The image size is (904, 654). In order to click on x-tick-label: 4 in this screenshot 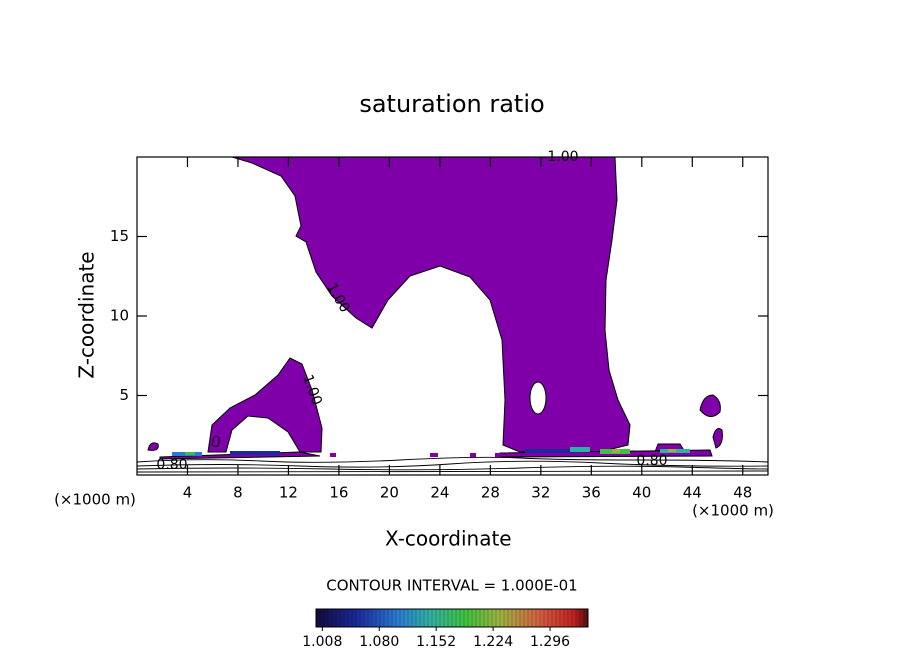, I will do `click(188, 493)`.